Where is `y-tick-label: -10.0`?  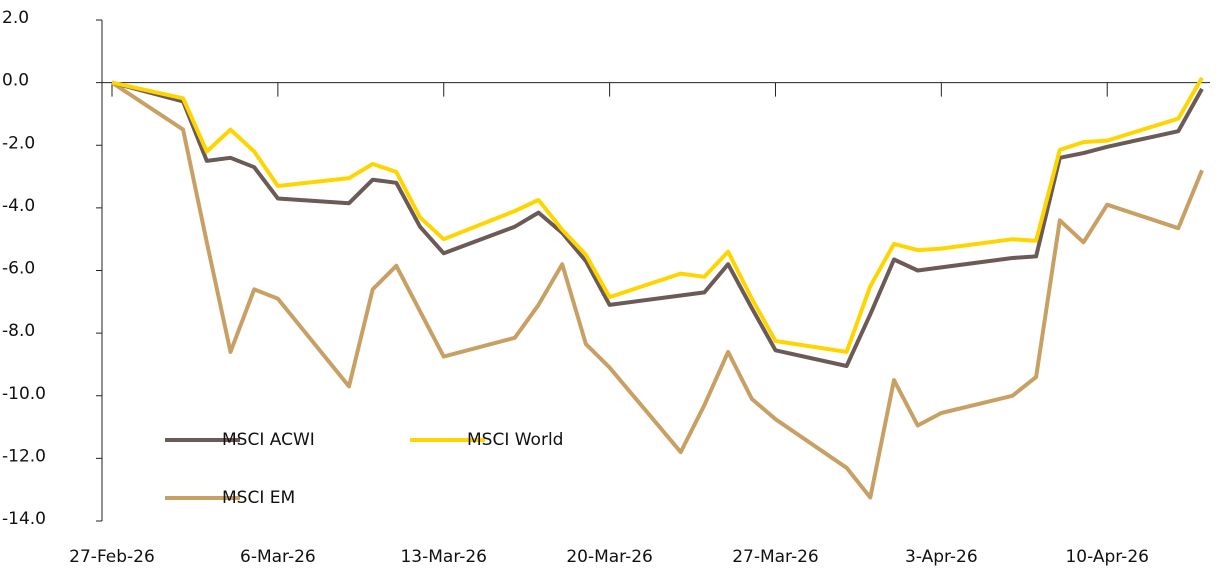
y-tick-label: -10.0 is located at coordinates (24, 394).